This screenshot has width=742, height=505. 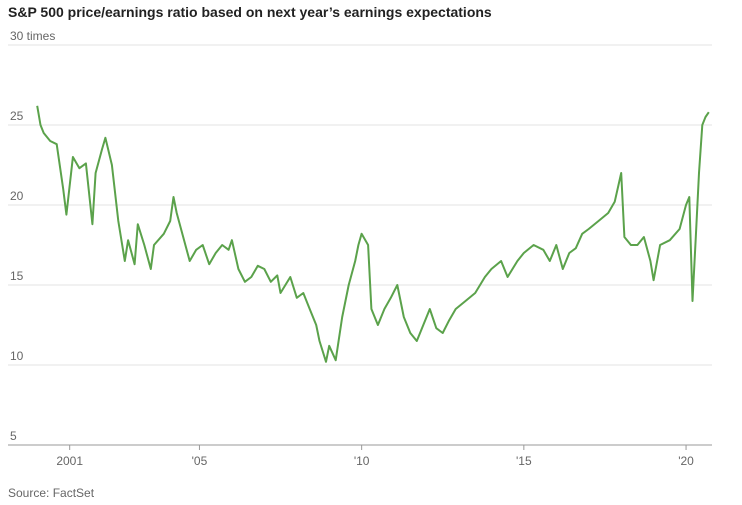 I want to click on x-tick-label: '20, so click(x=686, y=461).